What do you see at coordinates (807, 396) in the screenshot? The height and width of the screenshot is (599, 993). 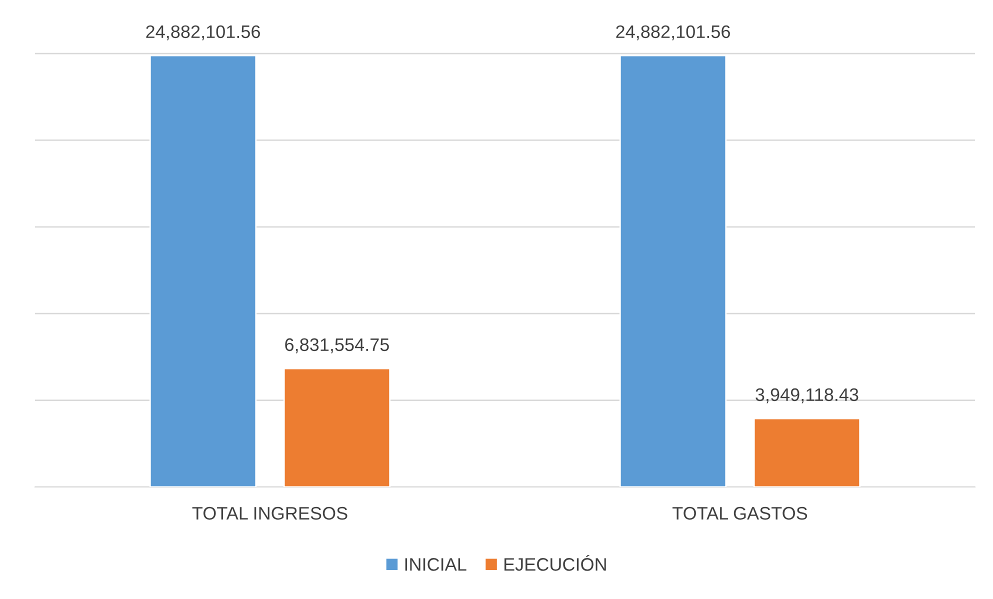 I see `data-label: 3,949,118.43` at bounding box center [807, 396].